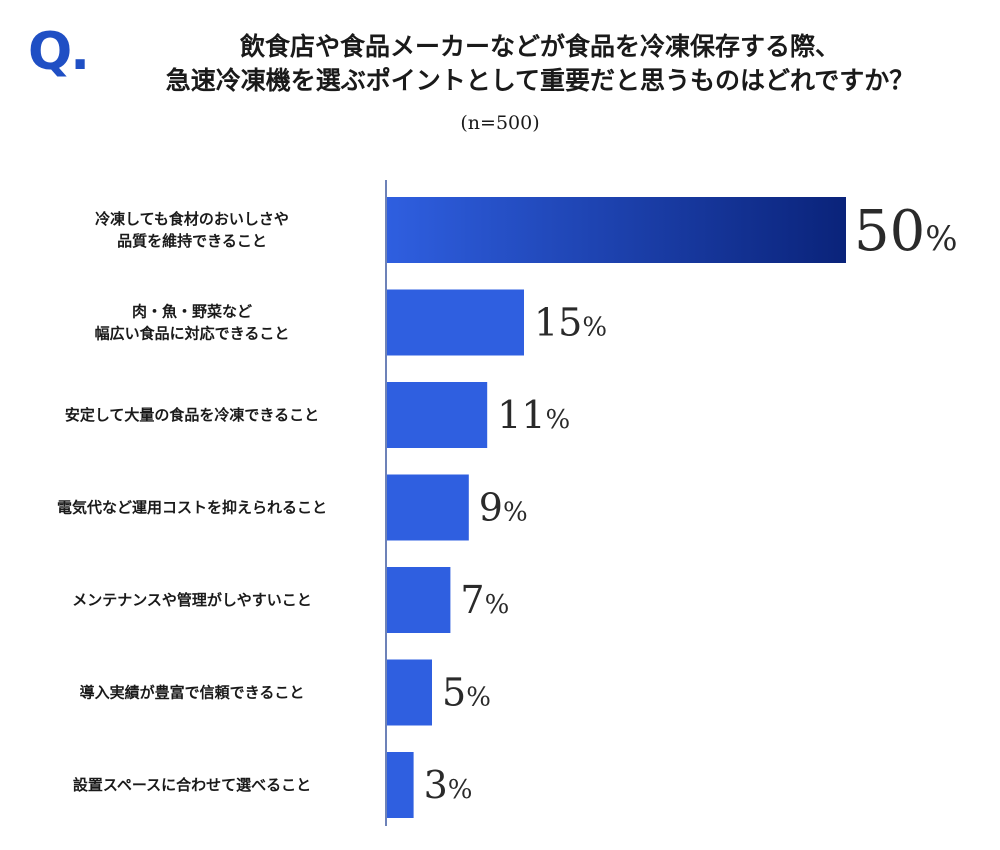 This screenshot has height=850, width=1000. I want to click on category-label-4: 電気代など運用コストを抑えられること, so click(192, 508).